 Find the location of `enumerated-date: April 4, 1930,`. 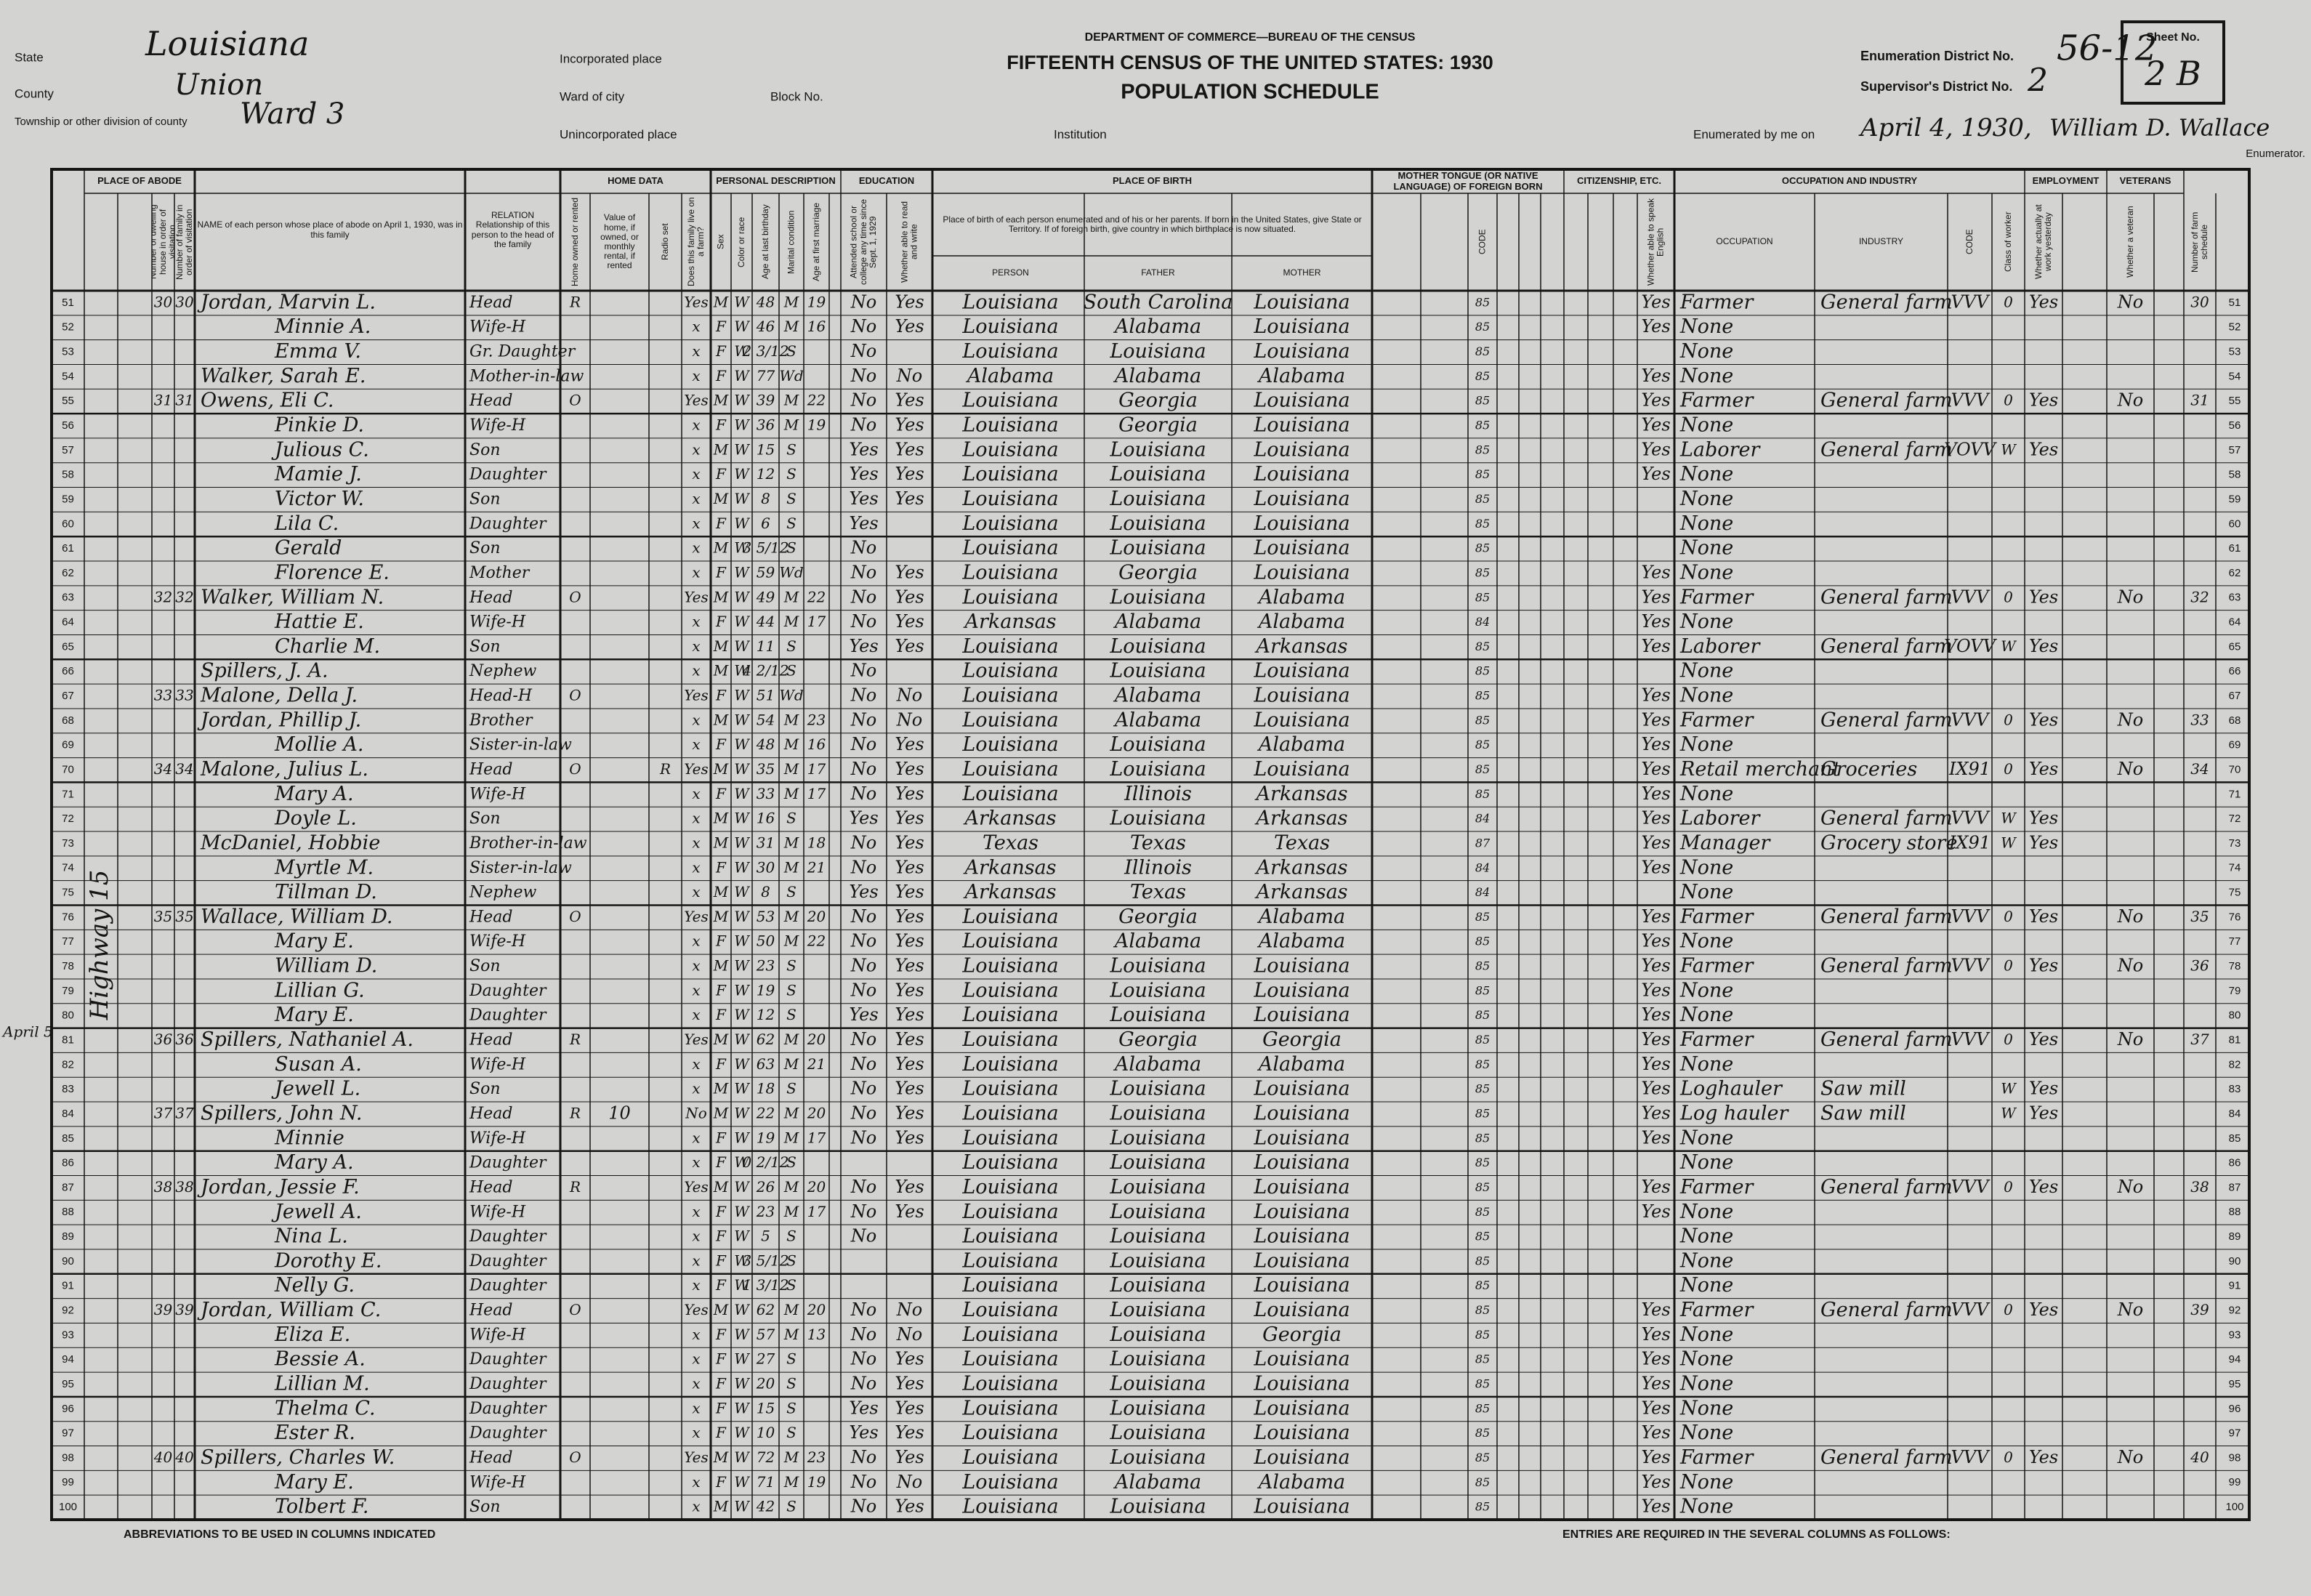

enumerated-date: April 4, 1930, is located at coordinates (1945, 128).